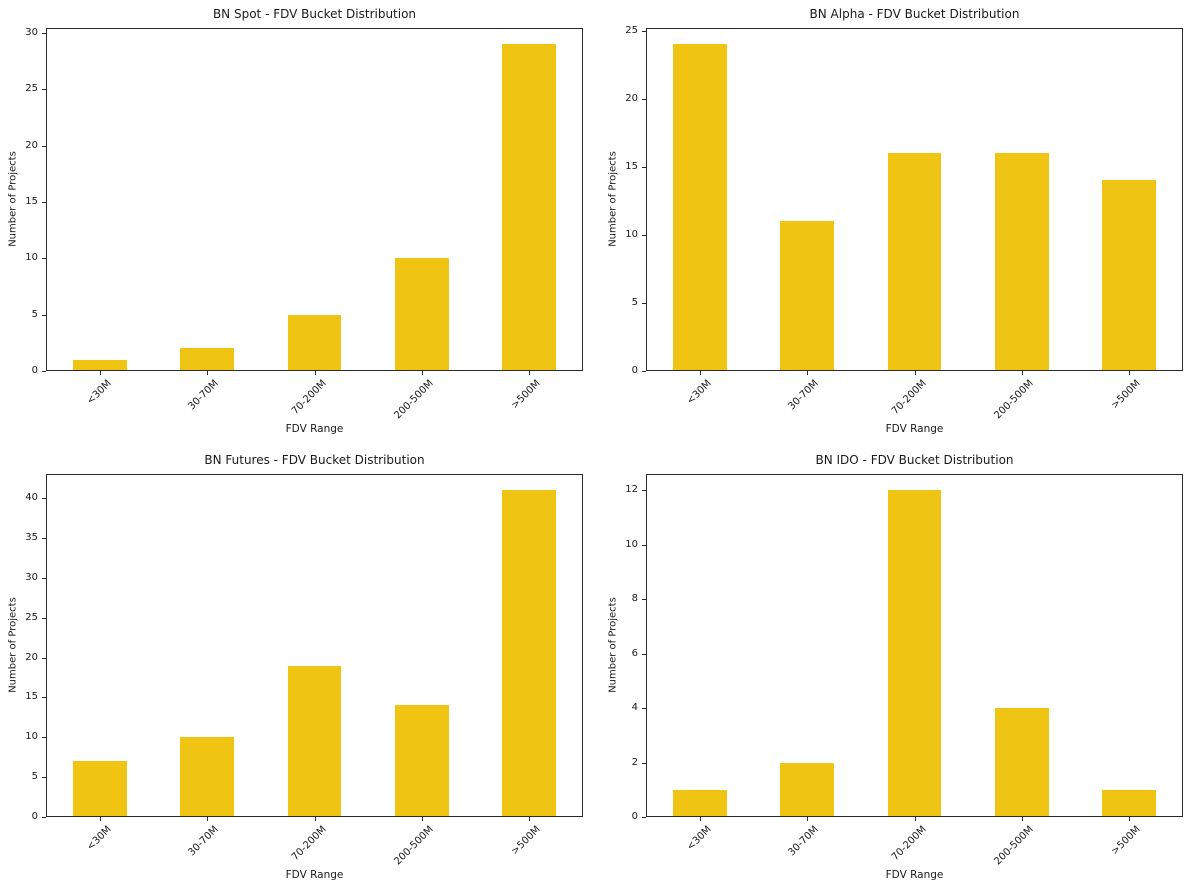  What do you see at coordinates (631, 490) in the screenshot?
I see `y-tick-label: 12` at bounding box center [631, 490].